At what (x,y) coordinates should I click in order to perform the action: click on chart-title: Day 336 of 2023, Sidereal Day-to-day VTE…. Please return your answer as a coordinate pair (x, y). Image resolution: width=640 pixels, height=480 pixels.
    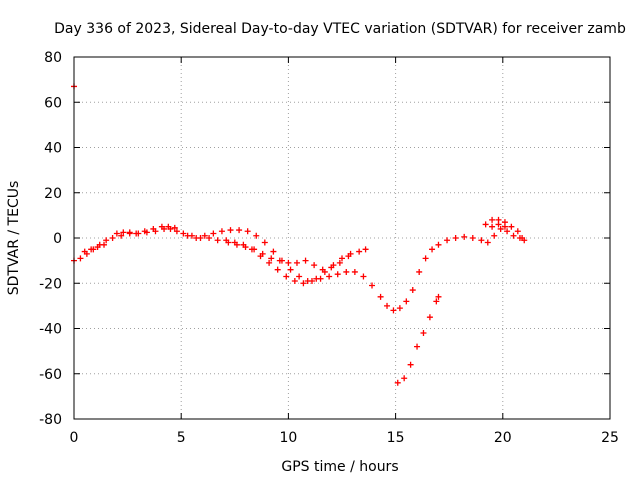
    Looking at the image, I should click on (340, 29).